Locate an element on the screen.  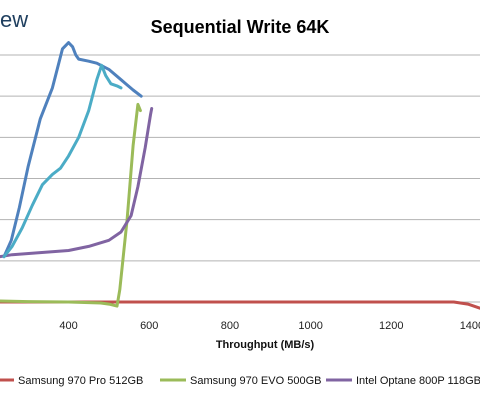
chart-title: Sequential Write 64K is located at coordinates (240, 27).